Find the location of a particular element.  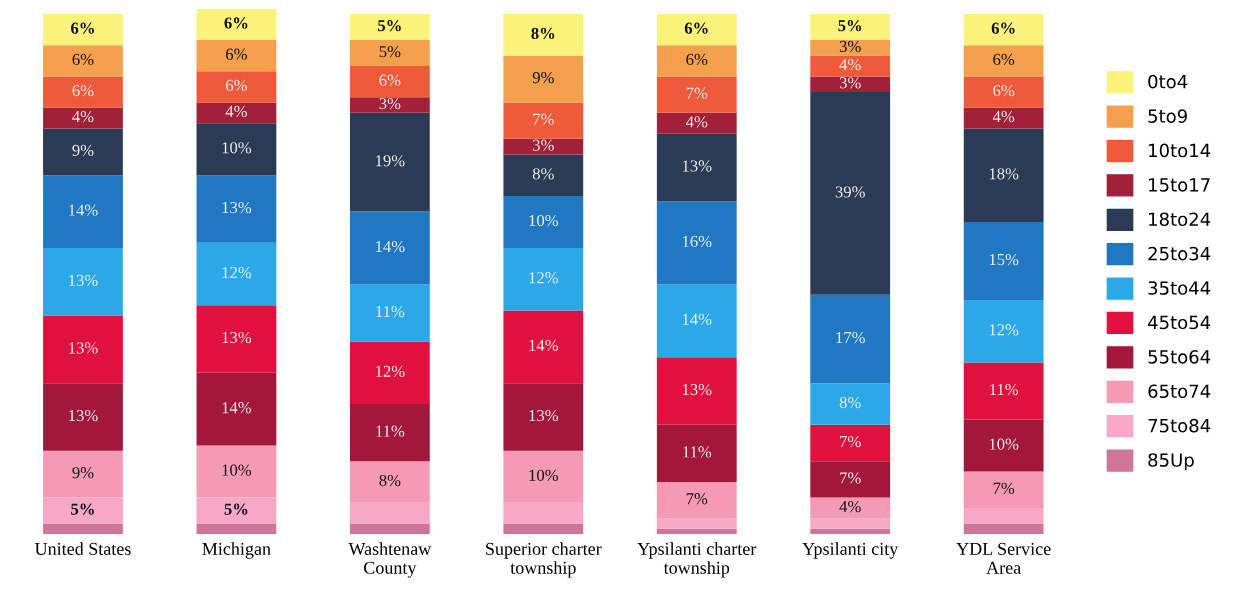

data-label: 17% is located at coordinates (850, 337).